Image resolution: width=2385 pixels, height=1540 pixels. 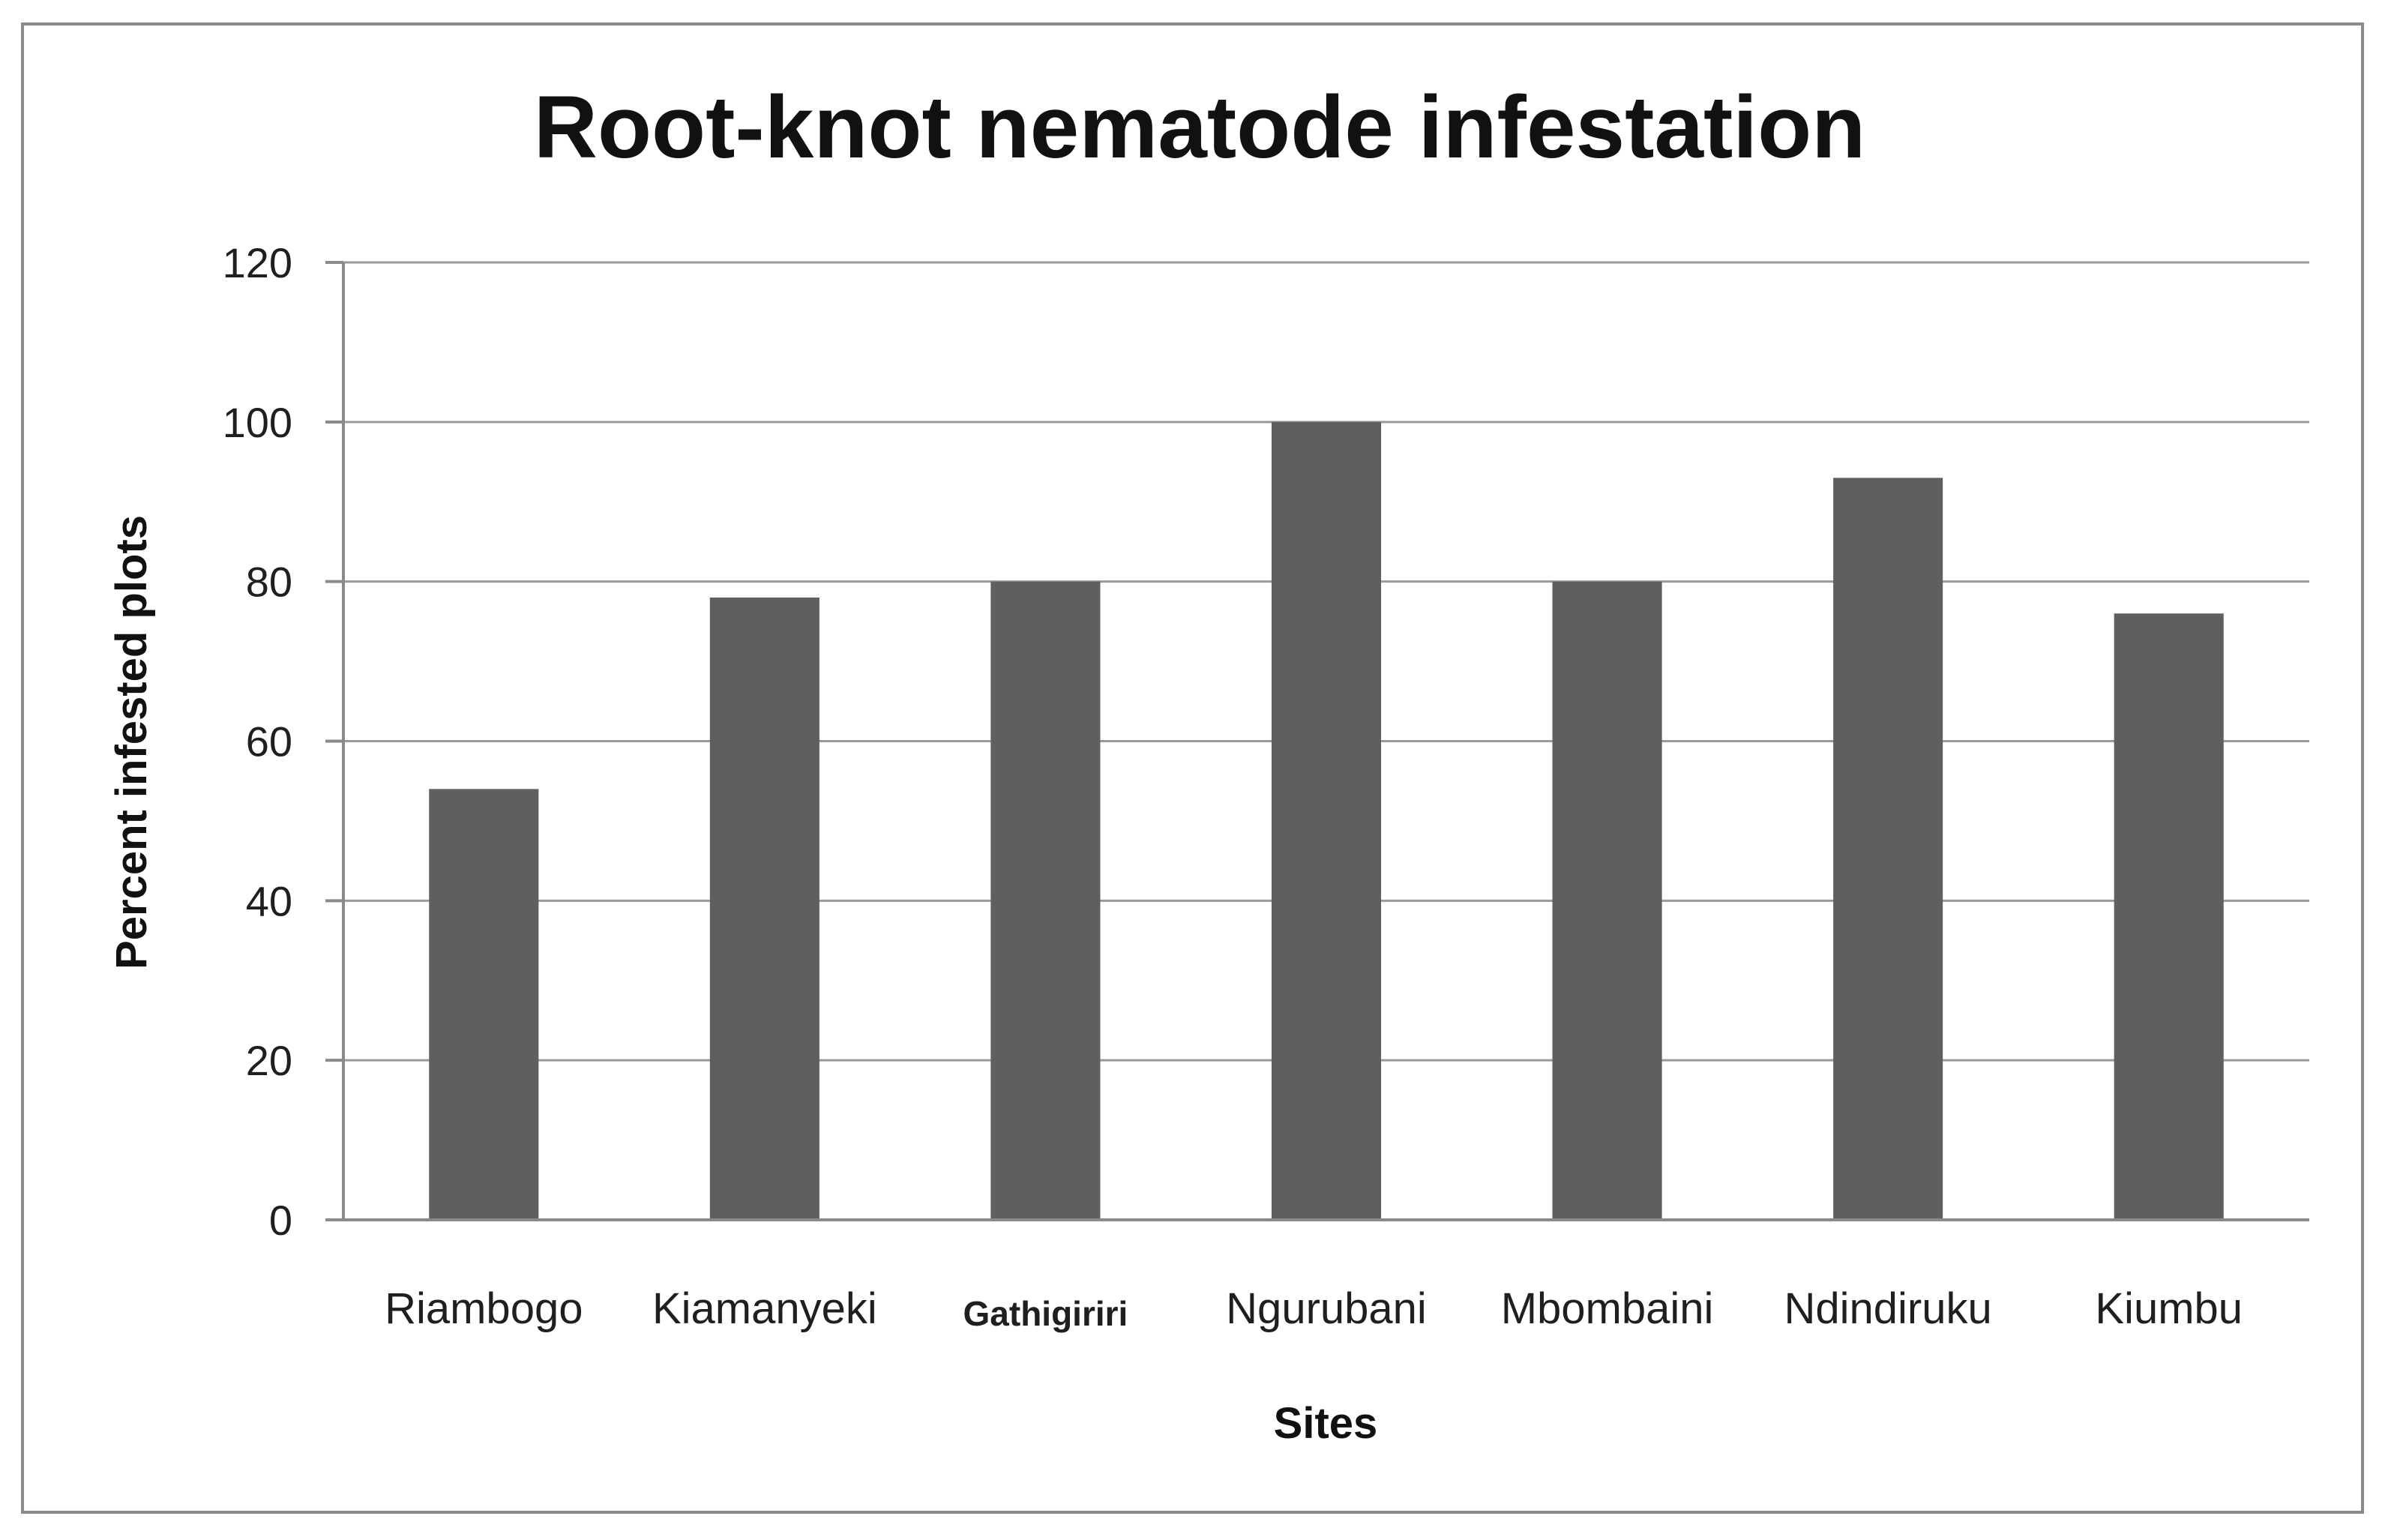 I want to click on y-tick-label: 60, so click(x=269, y=742).